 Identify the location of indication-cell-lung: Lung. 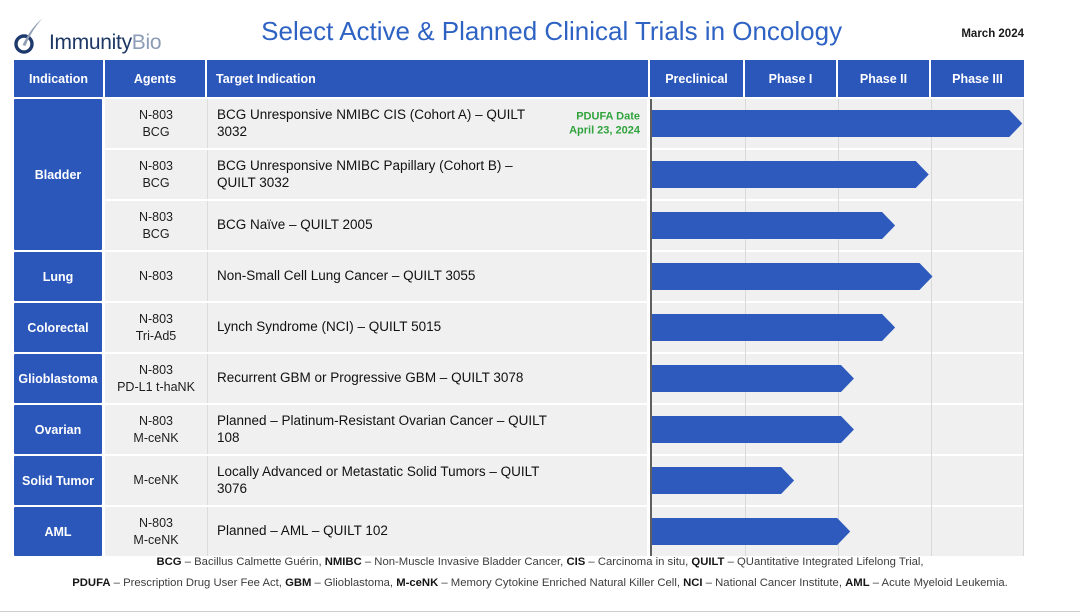
(58, 276).